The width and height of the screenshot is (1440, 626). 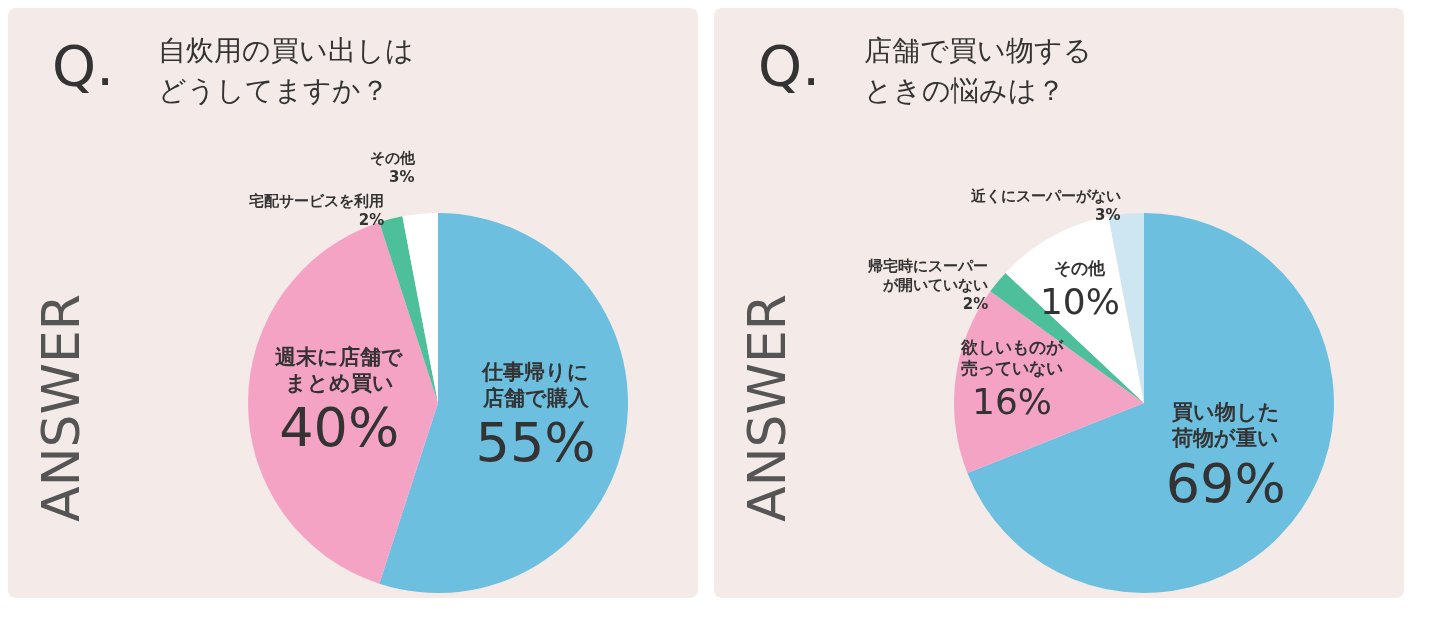 I want to click on data-label: 16%, so click(x=1012, y=402).